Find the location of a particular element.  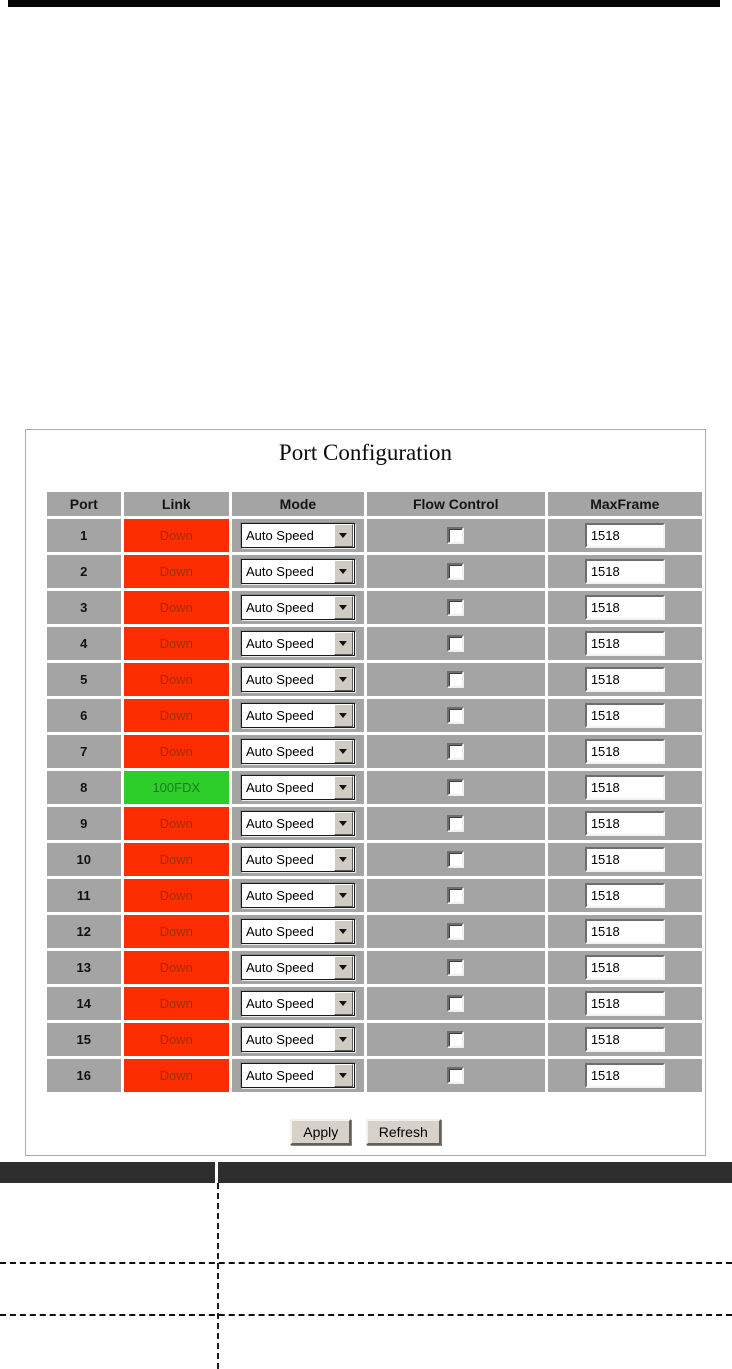

apply-button: Apply is located at coordinates (321, 1132).